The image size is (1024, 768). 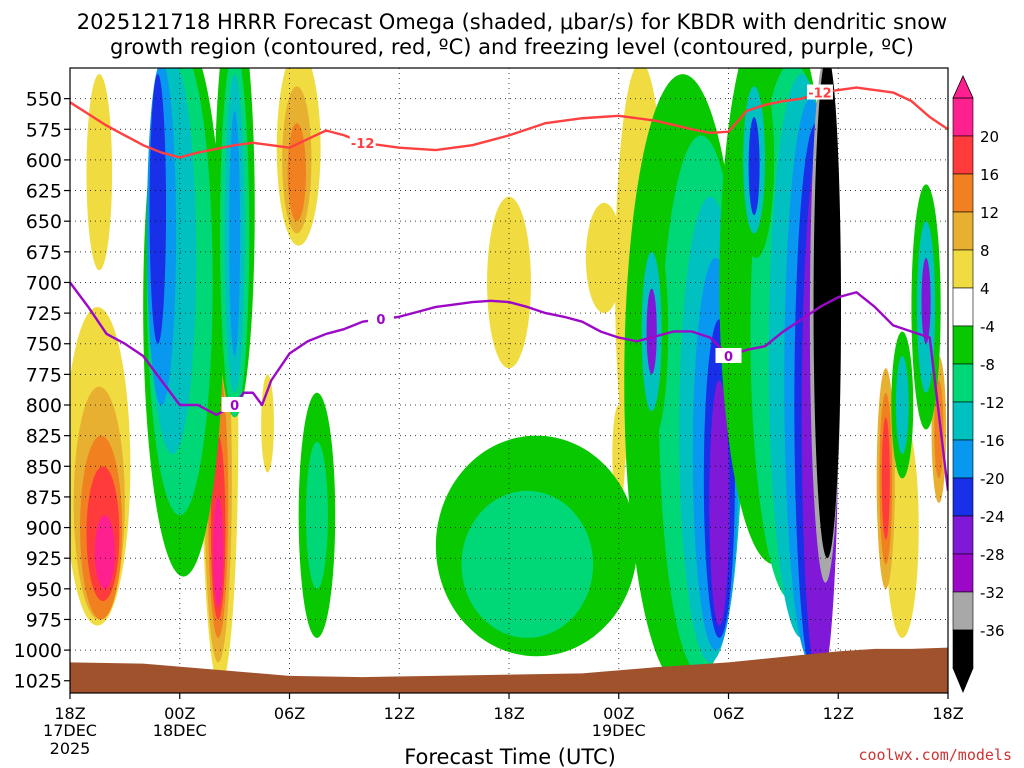 I want to click on y-tick-label-975: 975, so click(x=44, y=620).